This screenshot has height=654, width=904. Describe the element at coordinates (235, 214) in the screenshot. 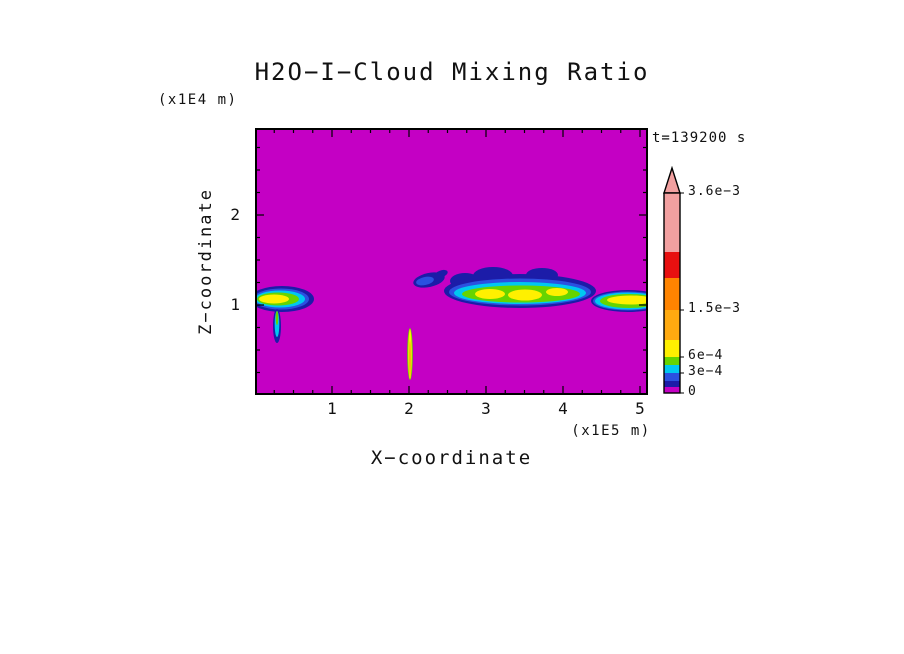

I see `z-tick-label: 2` at that location.